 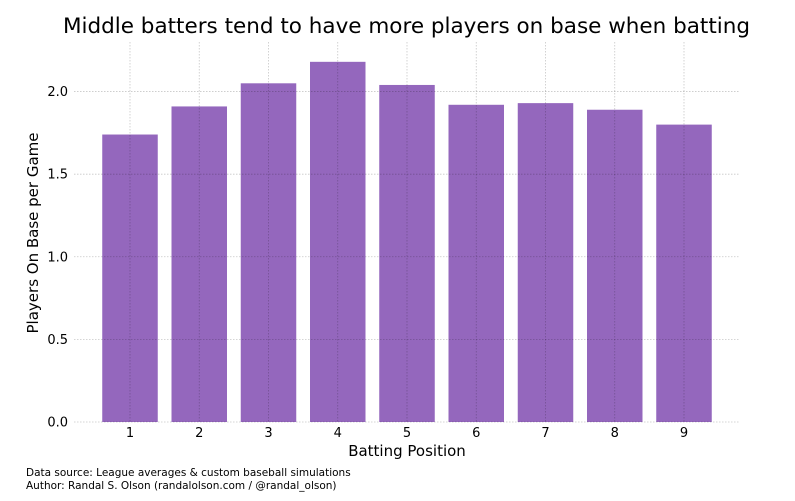 What do you see at coordinates (268, 433) in the screenshot?
I see `x-tick-label: 3` at bounding box center [268, 433].